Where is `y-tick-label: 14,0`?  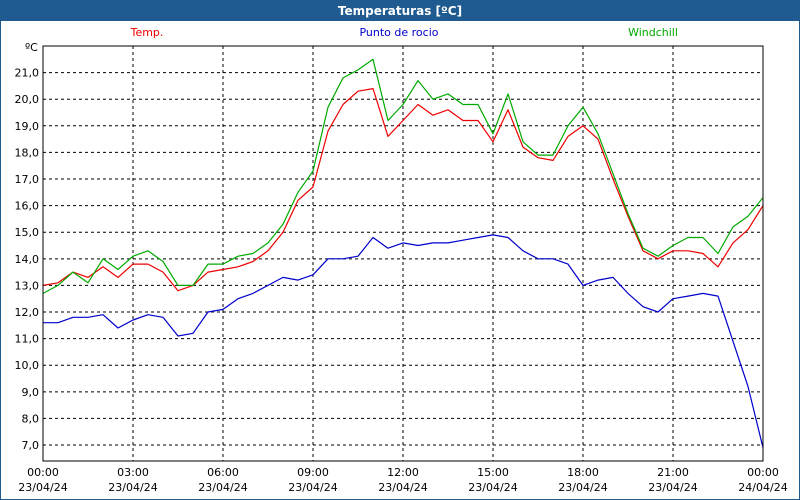
y-tick-label: 14,0 is located at coordinates (27, 259).